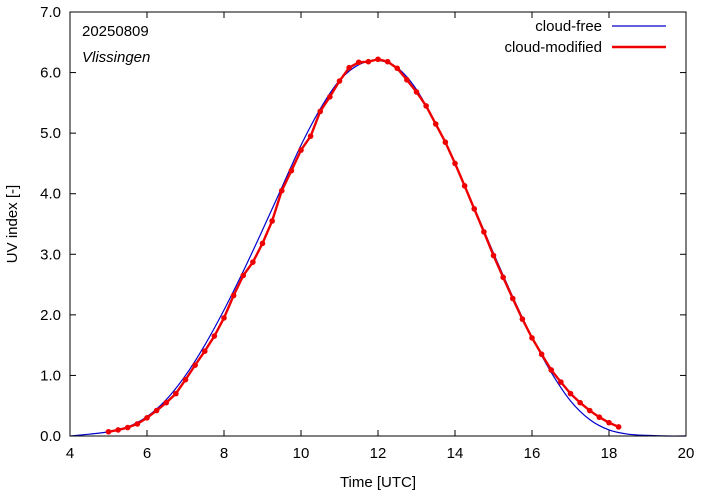  What do you see at coordinates (553, 47) in the screenshot?
I see `legend-label-cloud-modified: cloud-modified` at bounding box center [553, 47].